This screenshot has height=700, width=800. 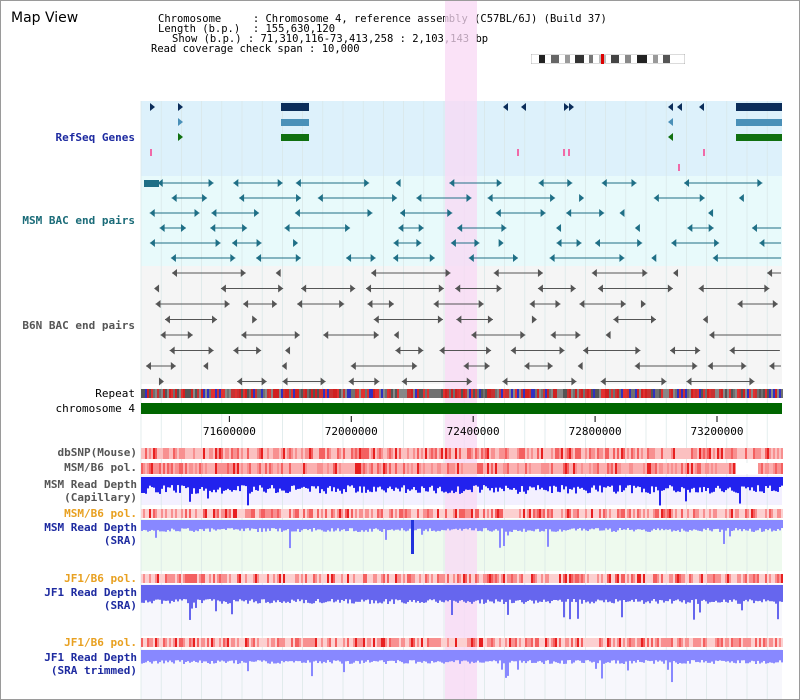 I want to click on track-label-dbsnp: dbSNP(Mouse), so click(x=97, y=452).